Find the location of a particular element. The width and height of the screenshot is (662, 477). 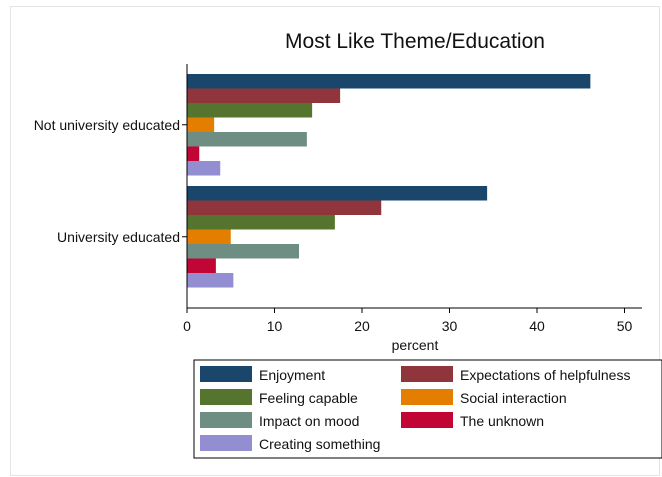

legend-label: Enjoyment is located at coordinates (292, 375).